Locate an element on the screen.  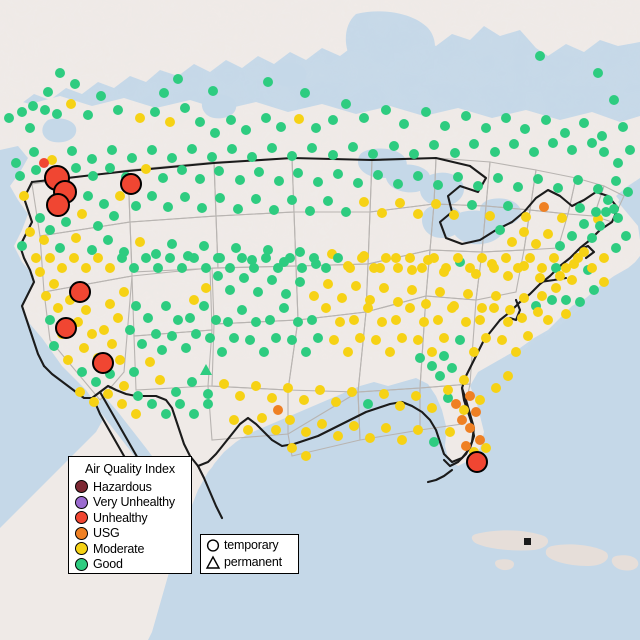
legend-item-unhealthy: Unhealthy is located at coordinates (130, 518).